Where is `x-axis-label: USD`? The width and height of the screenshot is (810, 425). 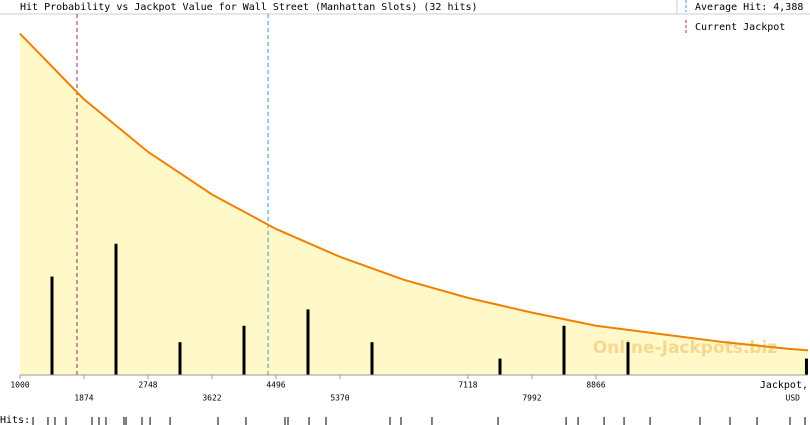
x-axis-label: USD is located at coordinates (793, 398).